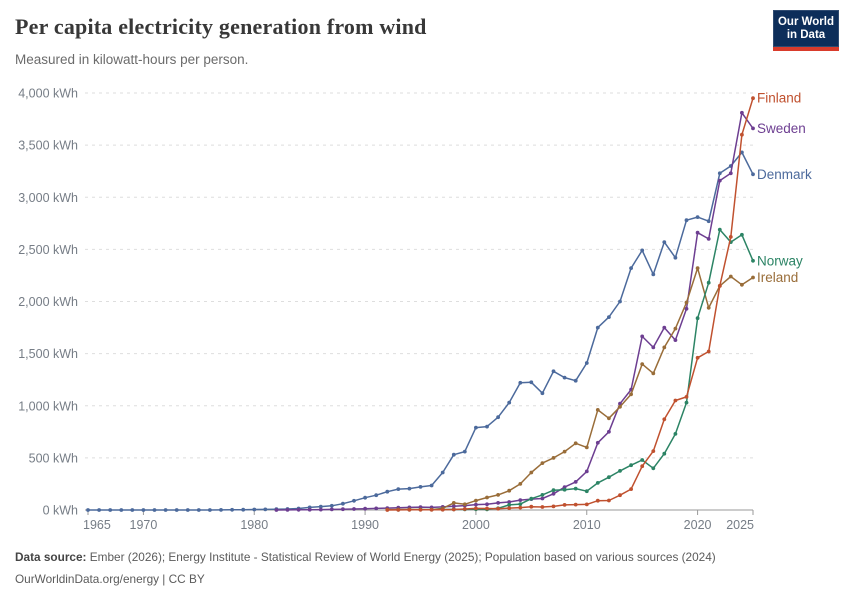 The image size is (850, 600). I want to click on y-tick-label: 1,000 kWh, so click(48, 406).